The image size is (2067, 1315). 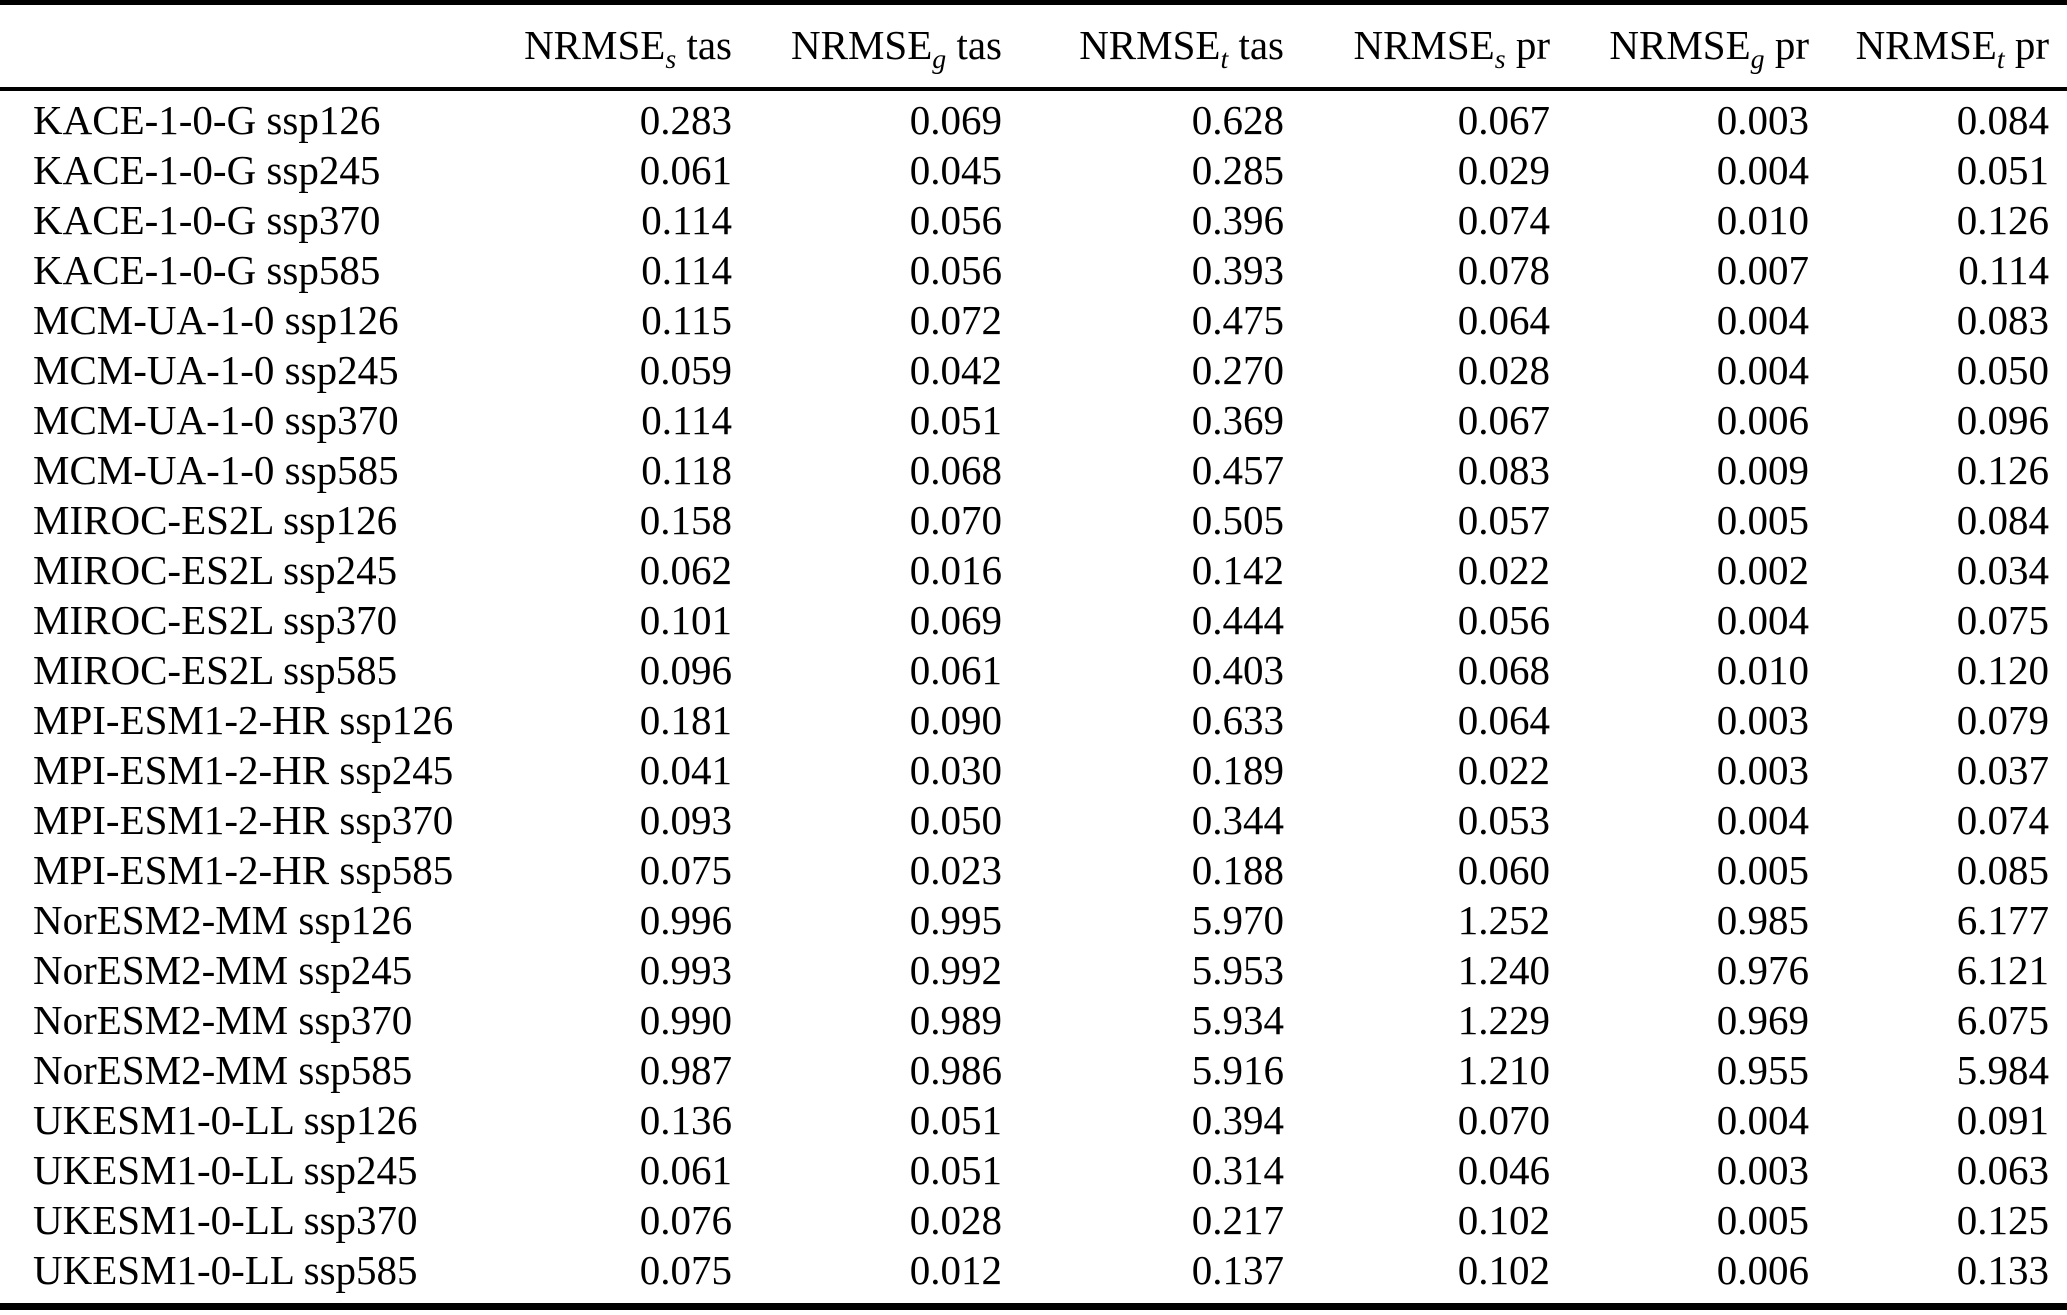 I want to click on value-cell: 0.120, so click(x=2002, y=670).